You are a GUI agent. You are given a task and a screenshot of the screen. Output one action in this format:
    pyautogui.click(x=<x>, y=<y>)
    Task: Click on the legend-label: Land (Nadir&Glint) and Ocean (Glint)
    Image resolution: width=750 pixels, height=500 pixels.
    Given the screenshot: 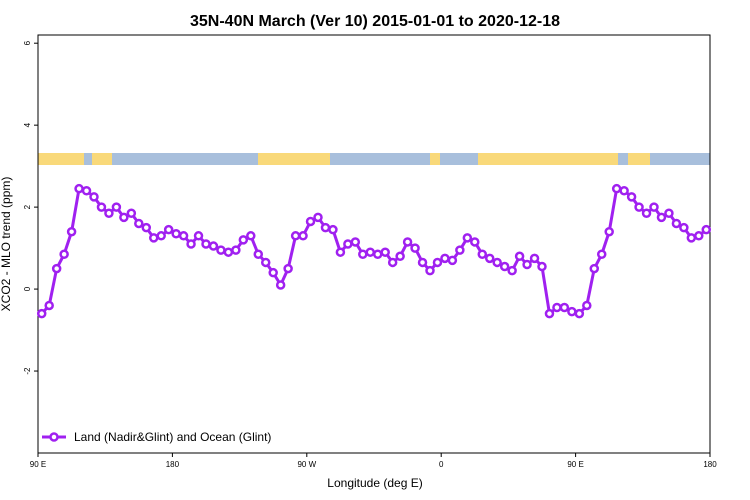 What is the action you would take?
    pyautogui.click(x=172, y=437)
    